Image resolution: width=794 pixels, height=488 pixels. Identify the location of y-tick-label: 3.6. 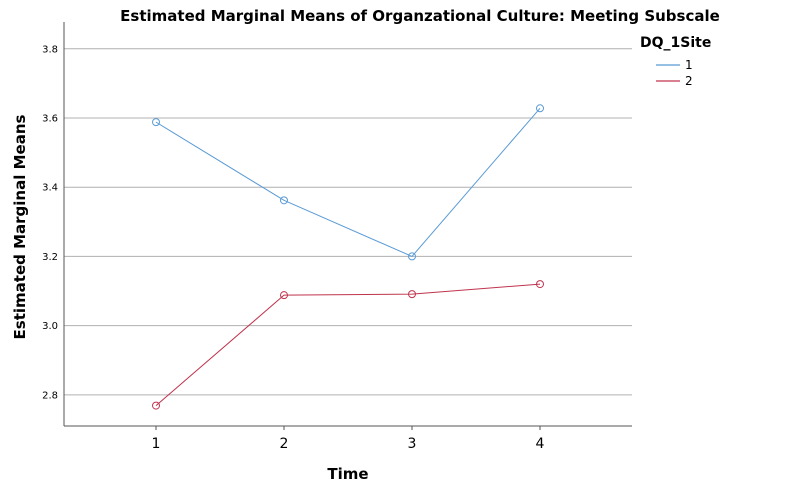
(50, 118).